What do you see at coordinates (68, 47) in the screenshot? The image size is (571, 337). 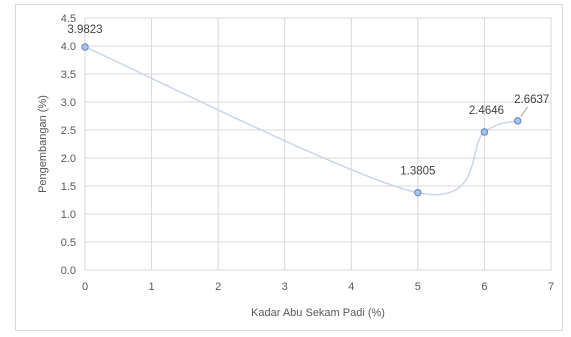 I see `y-tick-label: 4.0` at bounding box center [68, 47].